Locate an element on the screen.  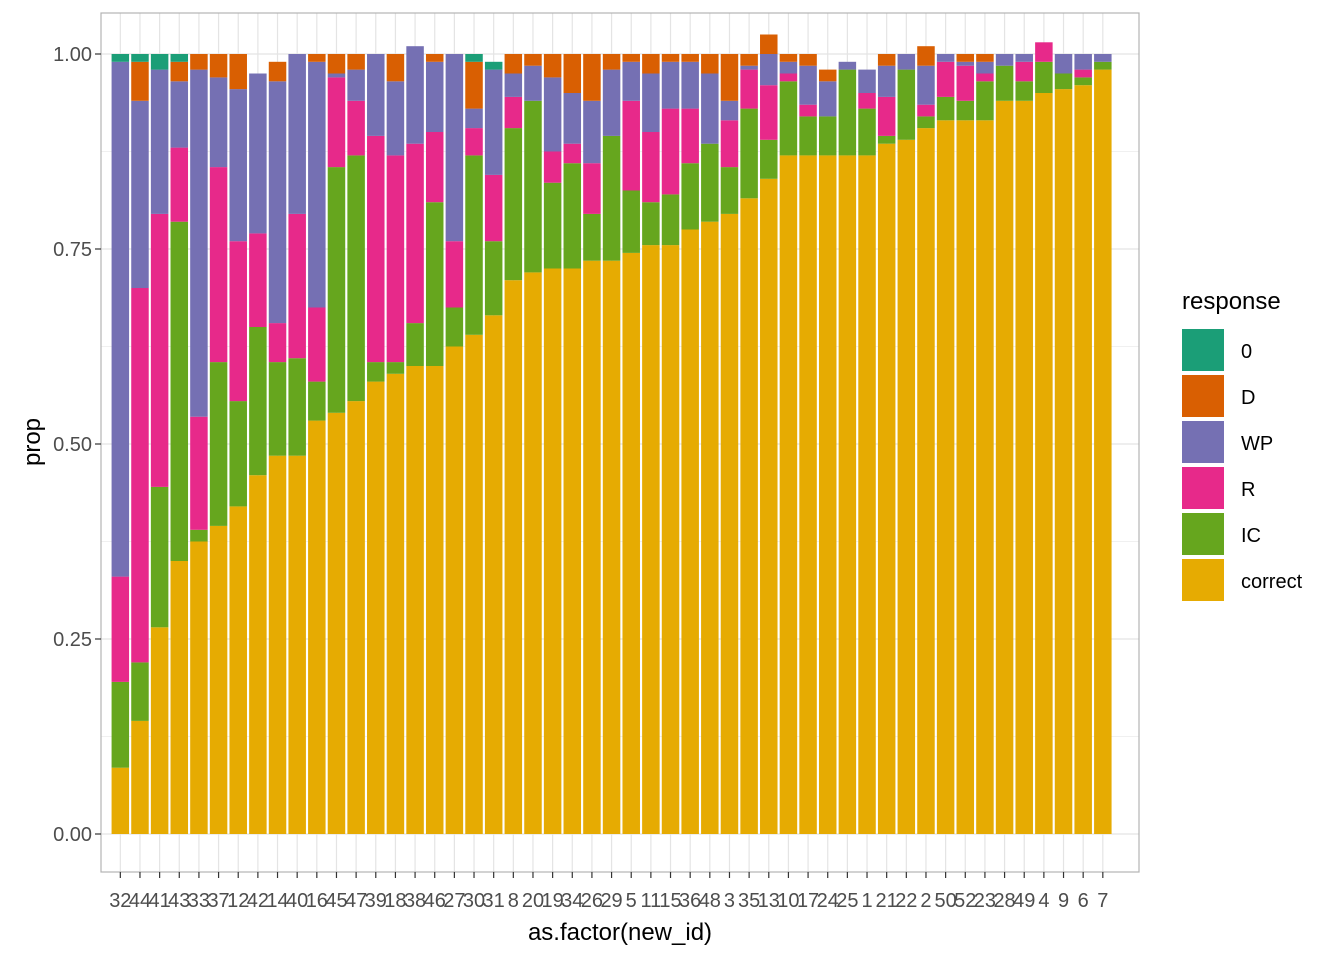
x-tick-label: 25 is located at coordinates (847, 901).